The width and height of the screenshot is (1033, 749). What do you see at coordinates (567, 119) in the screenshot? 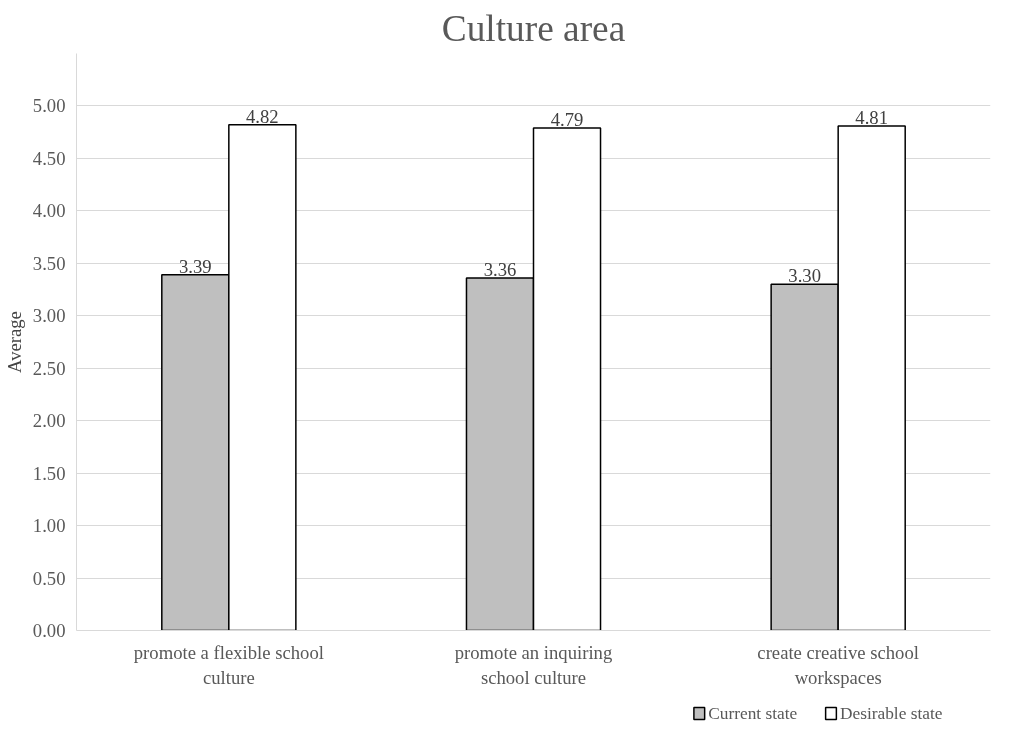
I see `data-label: 4.79` at bounding box center [567, 119].